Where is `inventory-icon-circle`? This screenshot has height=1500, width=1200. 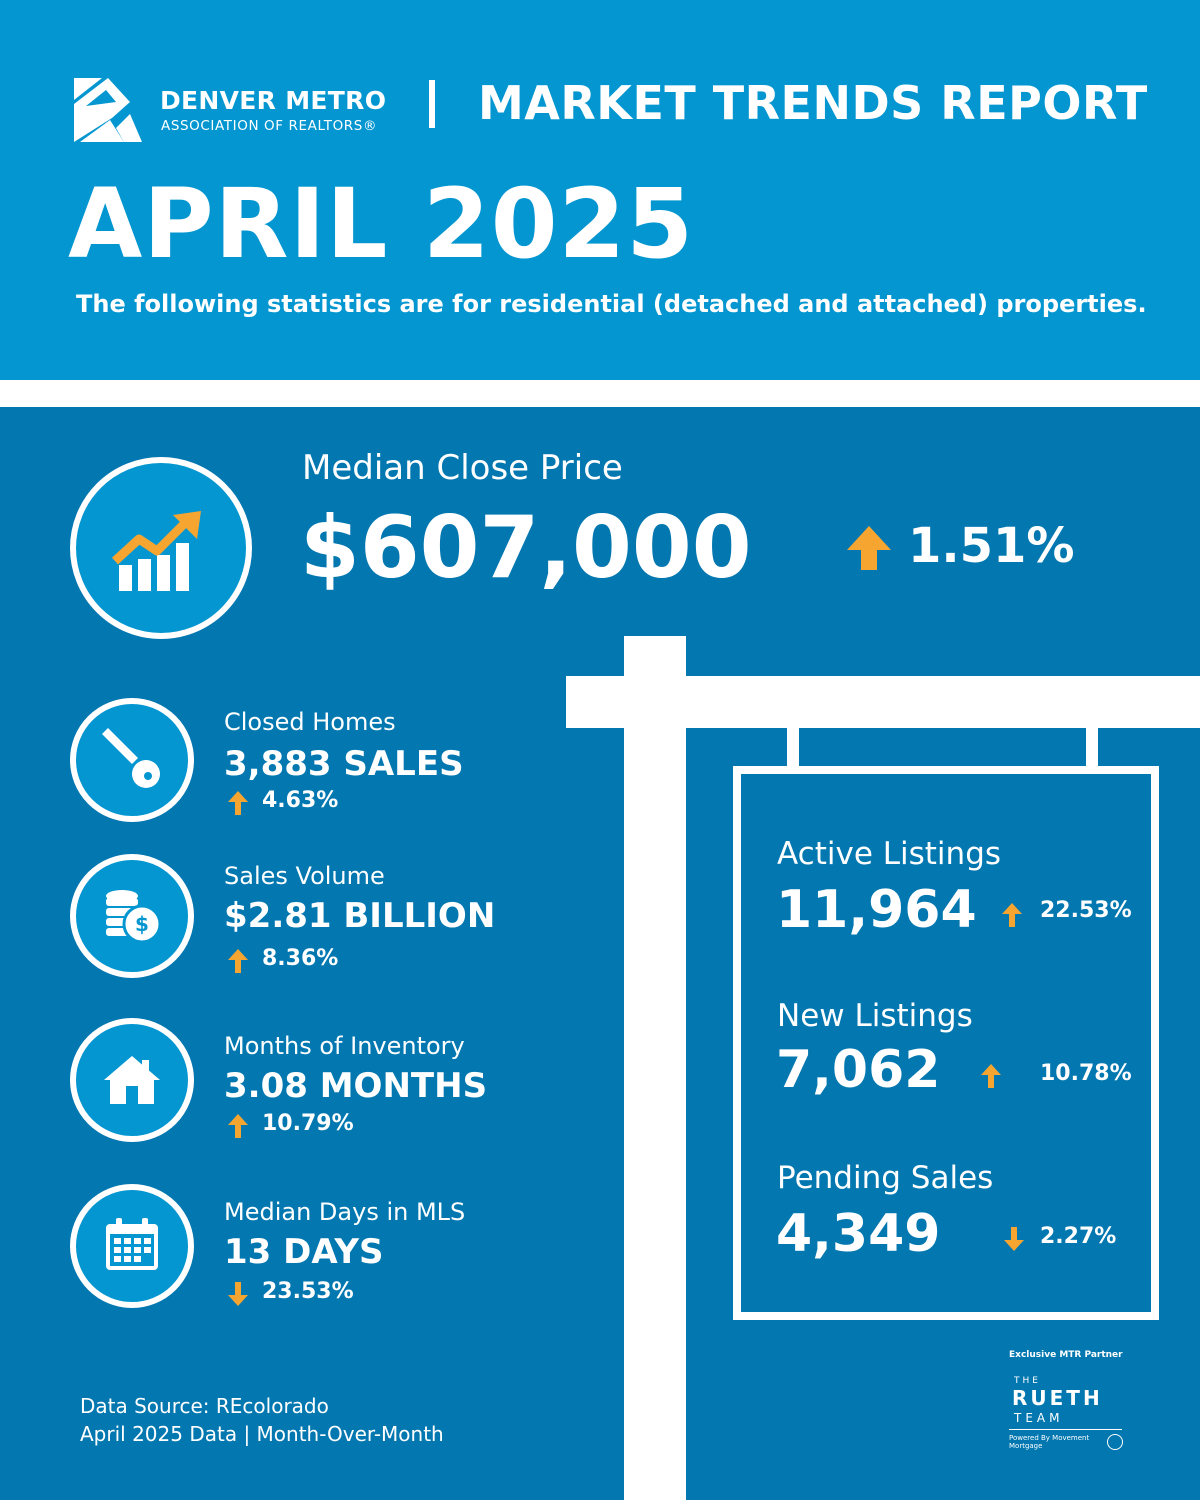
inventory-icon-circle is located at coordinates (132, 1080).